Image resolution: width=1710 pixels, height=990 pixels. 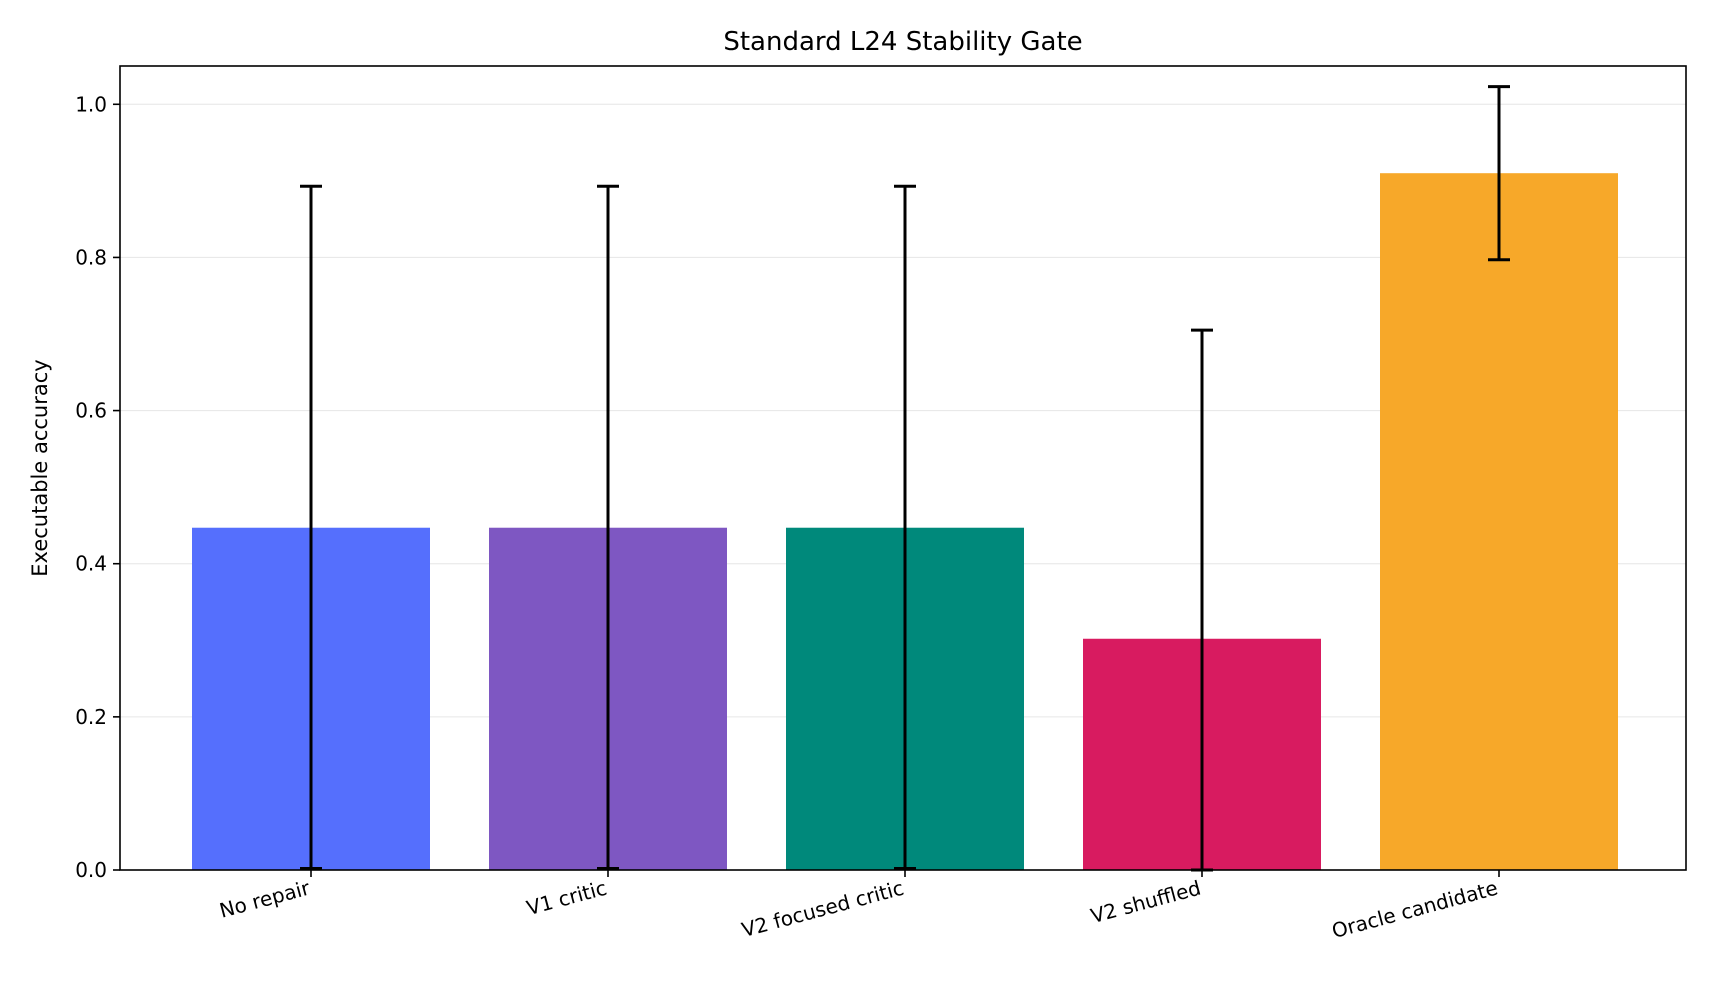 What do you see at coordinates (1145, 902) in the screenshot?
I see `x-tick-label: V2 shuffled` at bounding box center [1145, 902].